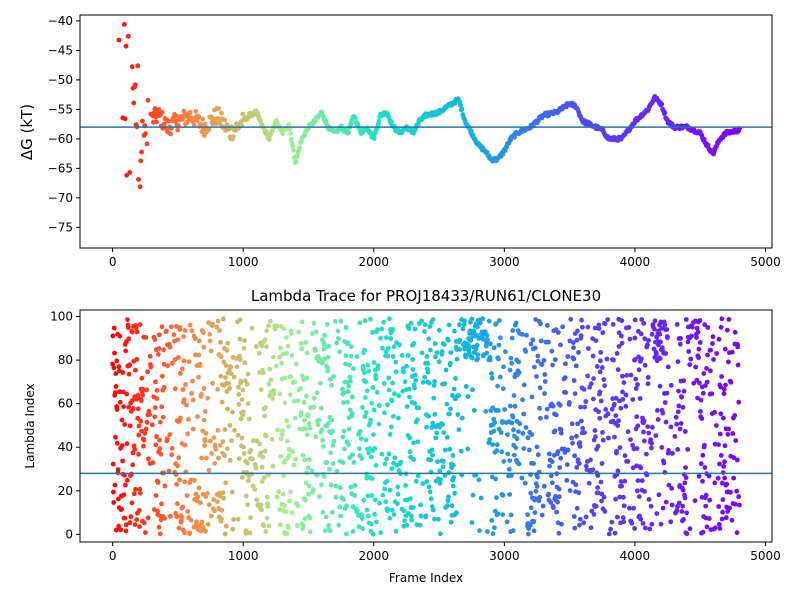  I want to click on delta-g-y-label: ΔG (kT), so click(27, 132).